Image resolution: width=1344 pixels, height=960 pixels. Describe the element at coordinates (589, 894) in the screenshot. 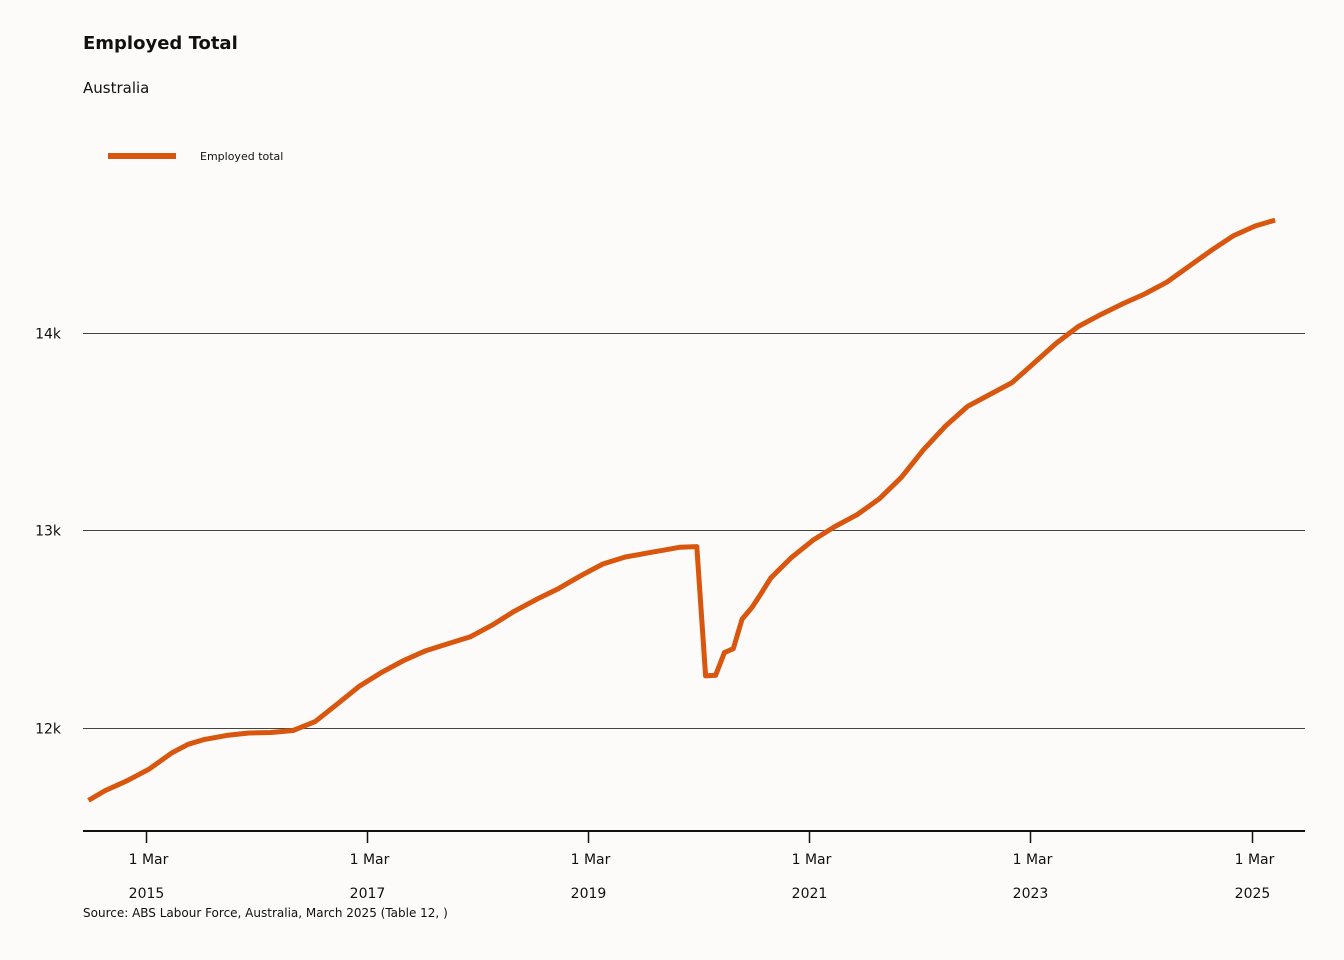

I see `x-tick-label-year: 2019` at that location.